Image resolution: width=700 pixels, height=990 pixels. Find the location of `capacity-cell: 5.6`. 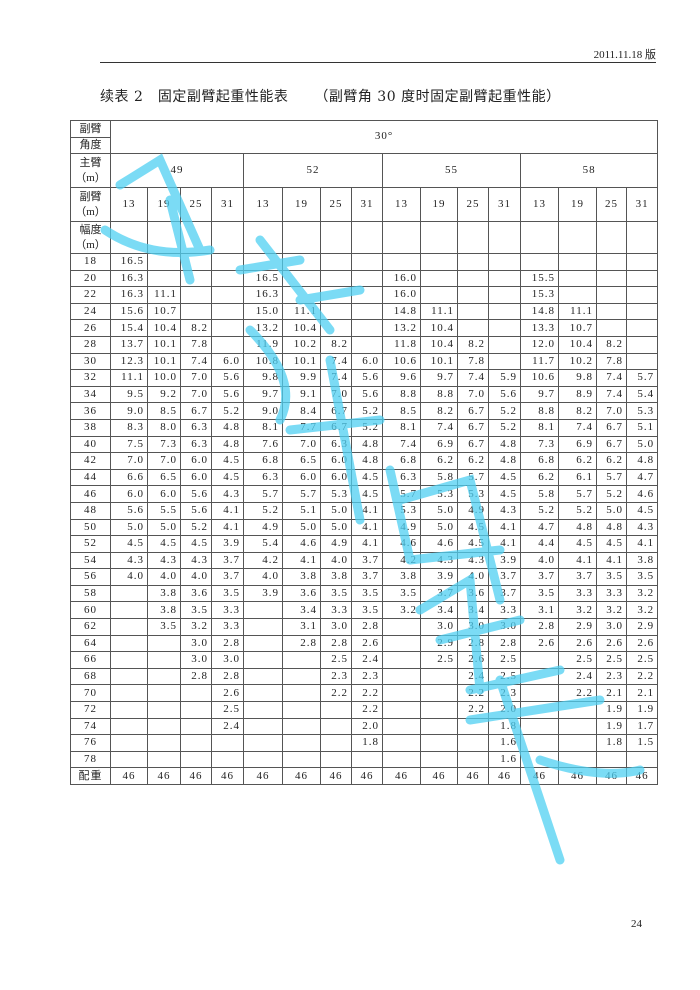

capacity-cell: 5.6 is located at coordinates (227, 394).